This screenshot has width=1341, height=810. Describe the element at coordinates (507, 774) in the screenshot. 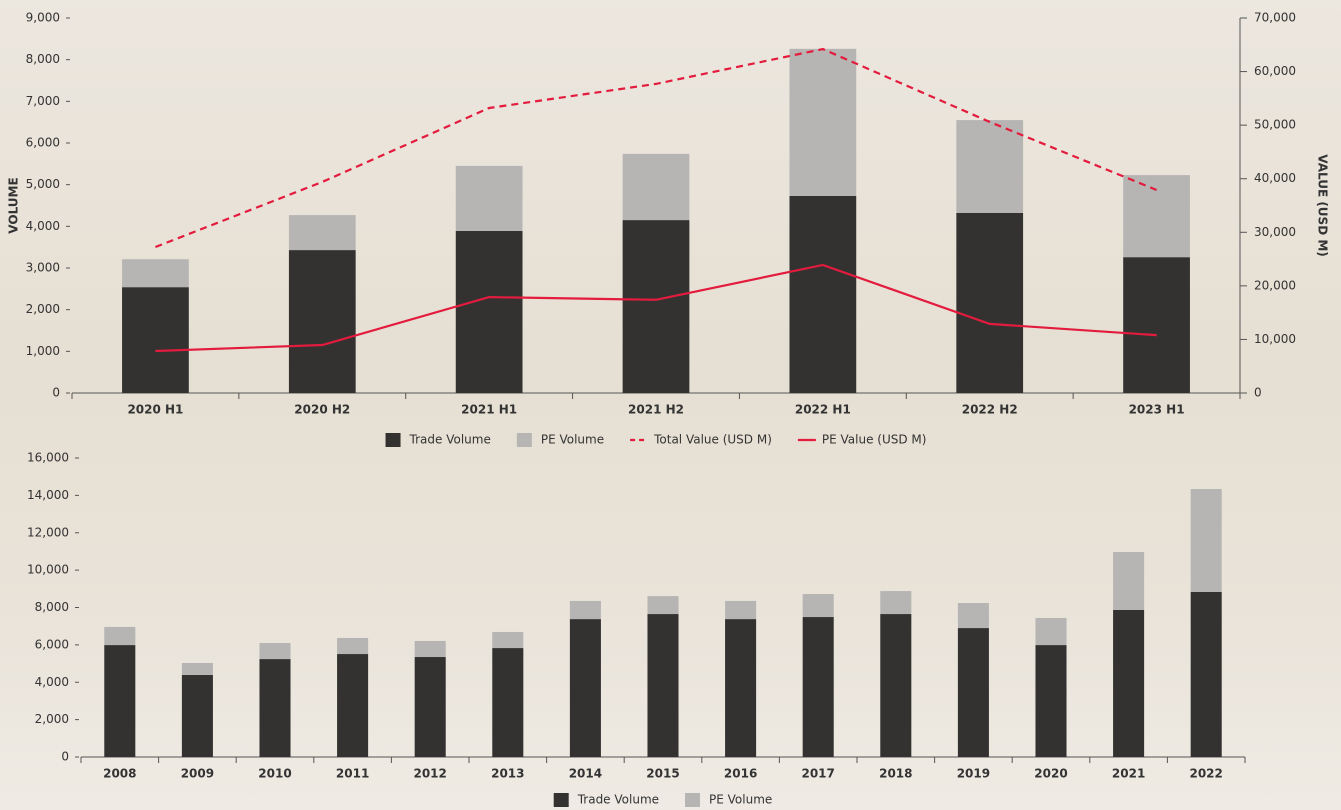

I see `x-tick-label: 2013` at that location.